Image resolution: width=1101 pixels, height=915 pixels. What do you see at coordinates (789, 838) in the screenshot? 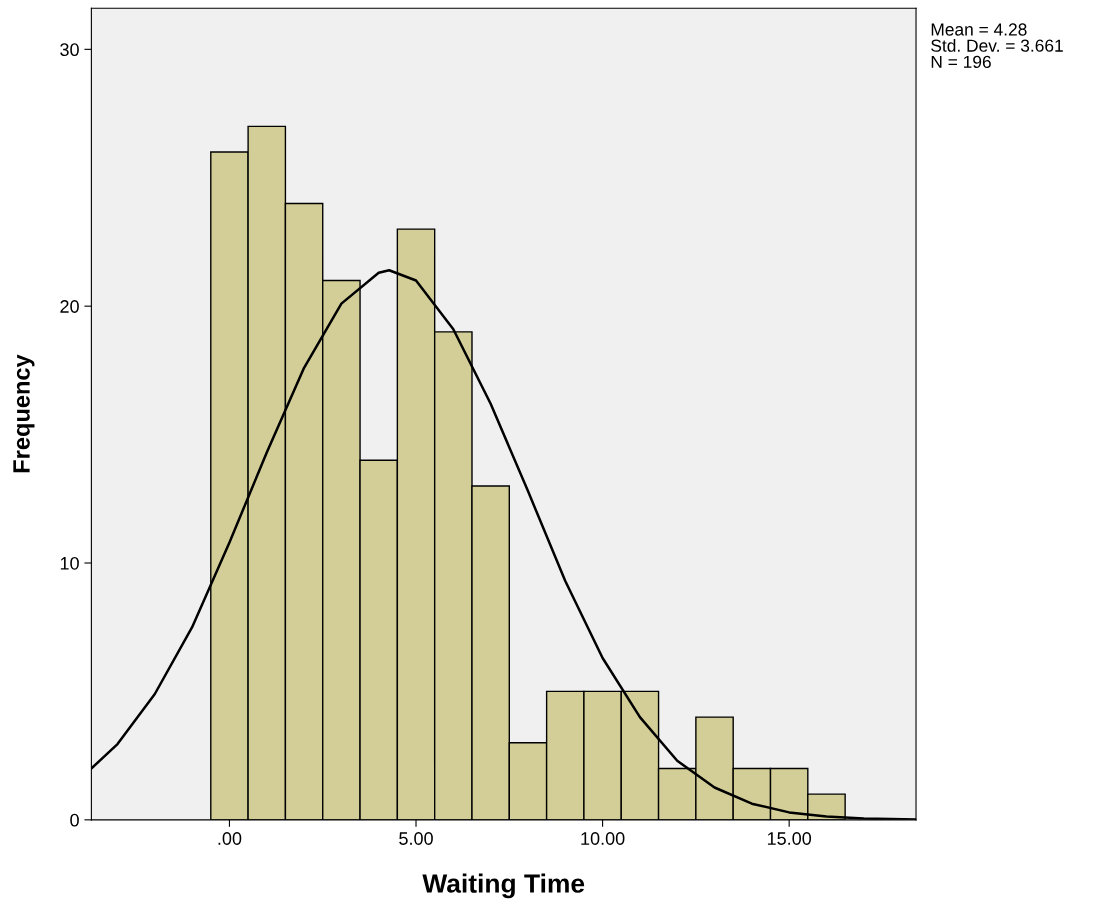
I see `x-tick-label: 15.00` at bounding box center [789, 838].